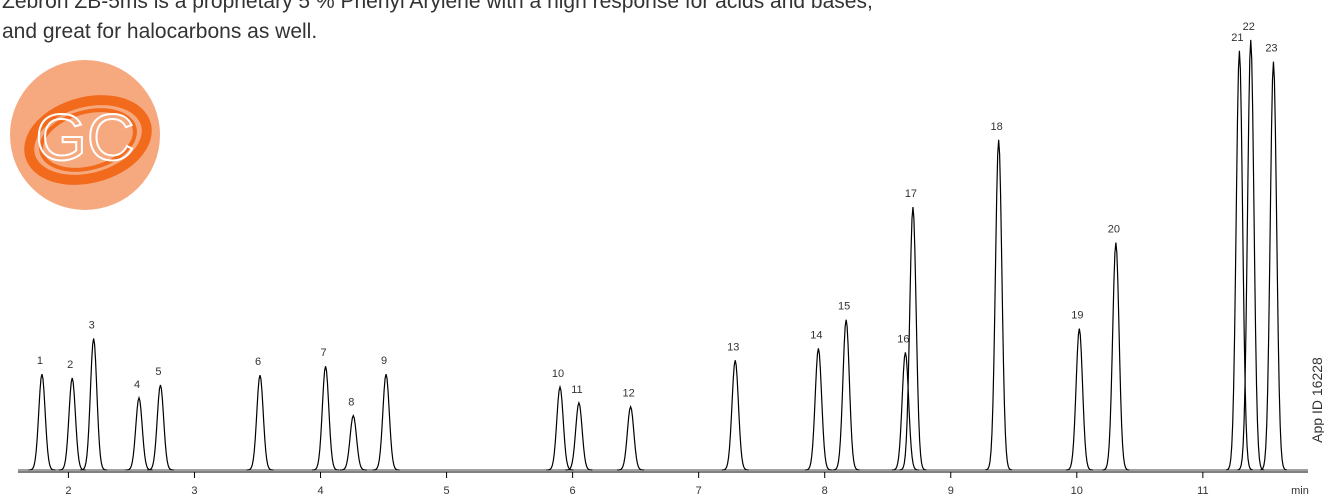 The width and height of the screenshot is (1324, 497). I want to click on peak-label: 14, so click(816, 335).